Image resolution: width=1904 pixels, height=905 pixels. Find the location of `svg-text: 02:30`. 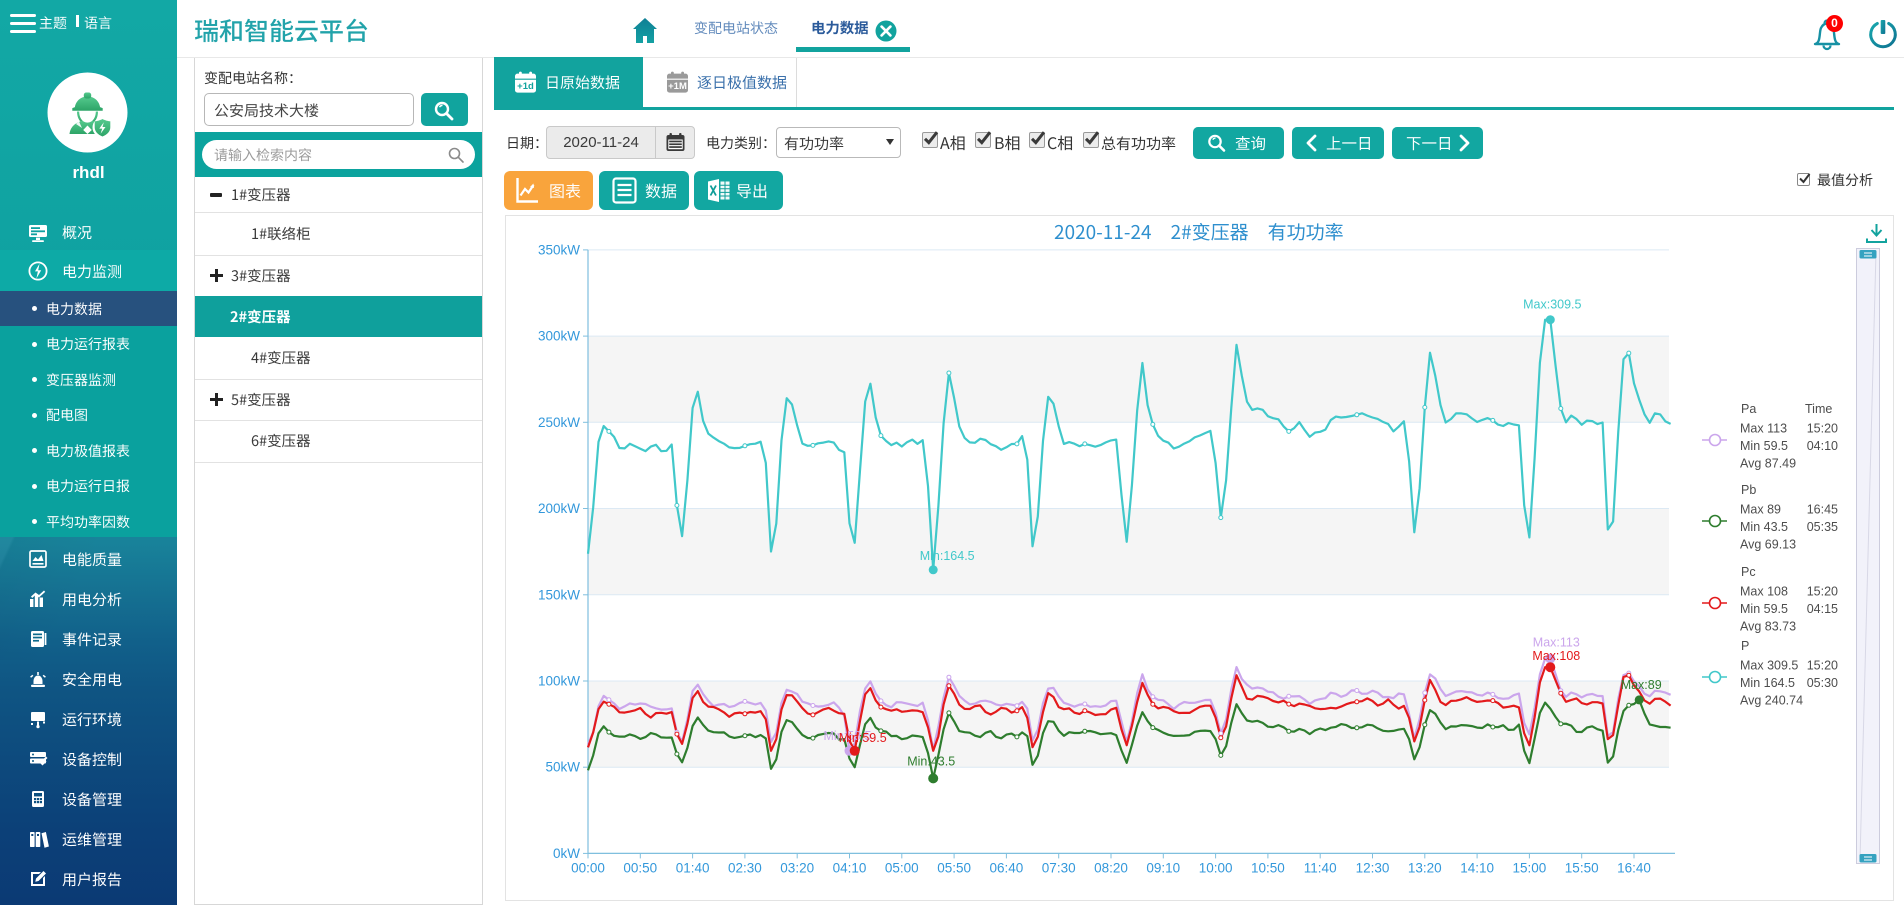

svg-text: 02:30 is located at coordinates (745, 867).